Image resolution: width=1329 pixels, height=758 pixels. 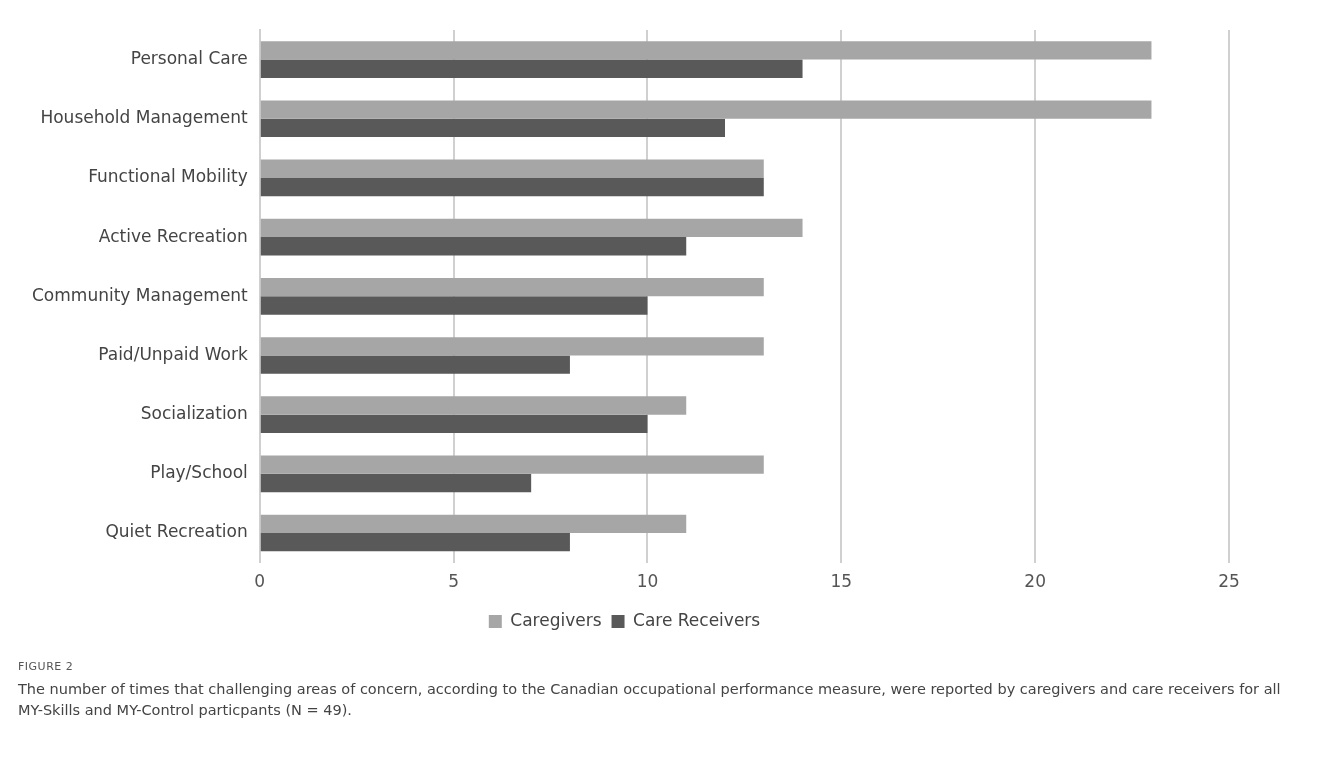 What do you see at coordinates (697, 619) in the screenshot?
I see `legend-label: Care Receivers` at bounding box center [697, 619].